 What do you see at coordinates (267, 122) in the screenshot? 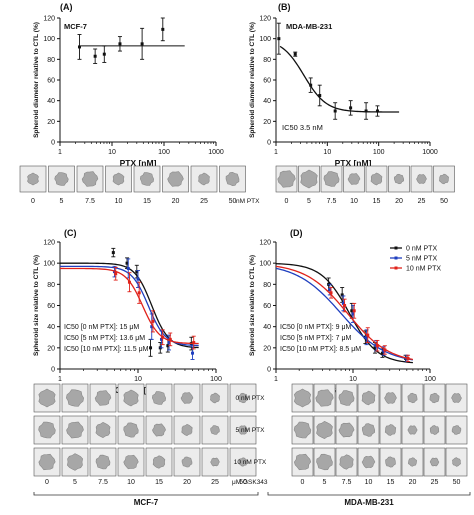
I see `y-tick-label: 20` at bounding box center [267, 122].